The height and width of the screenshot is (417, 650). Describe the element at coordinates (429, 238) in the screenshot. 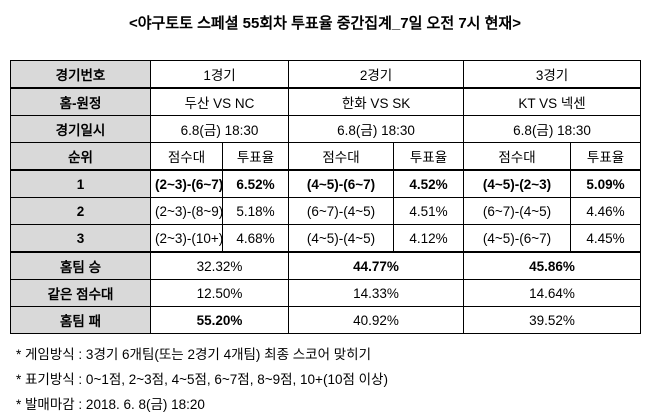

I see `table-cell: 4.12%` at that location.